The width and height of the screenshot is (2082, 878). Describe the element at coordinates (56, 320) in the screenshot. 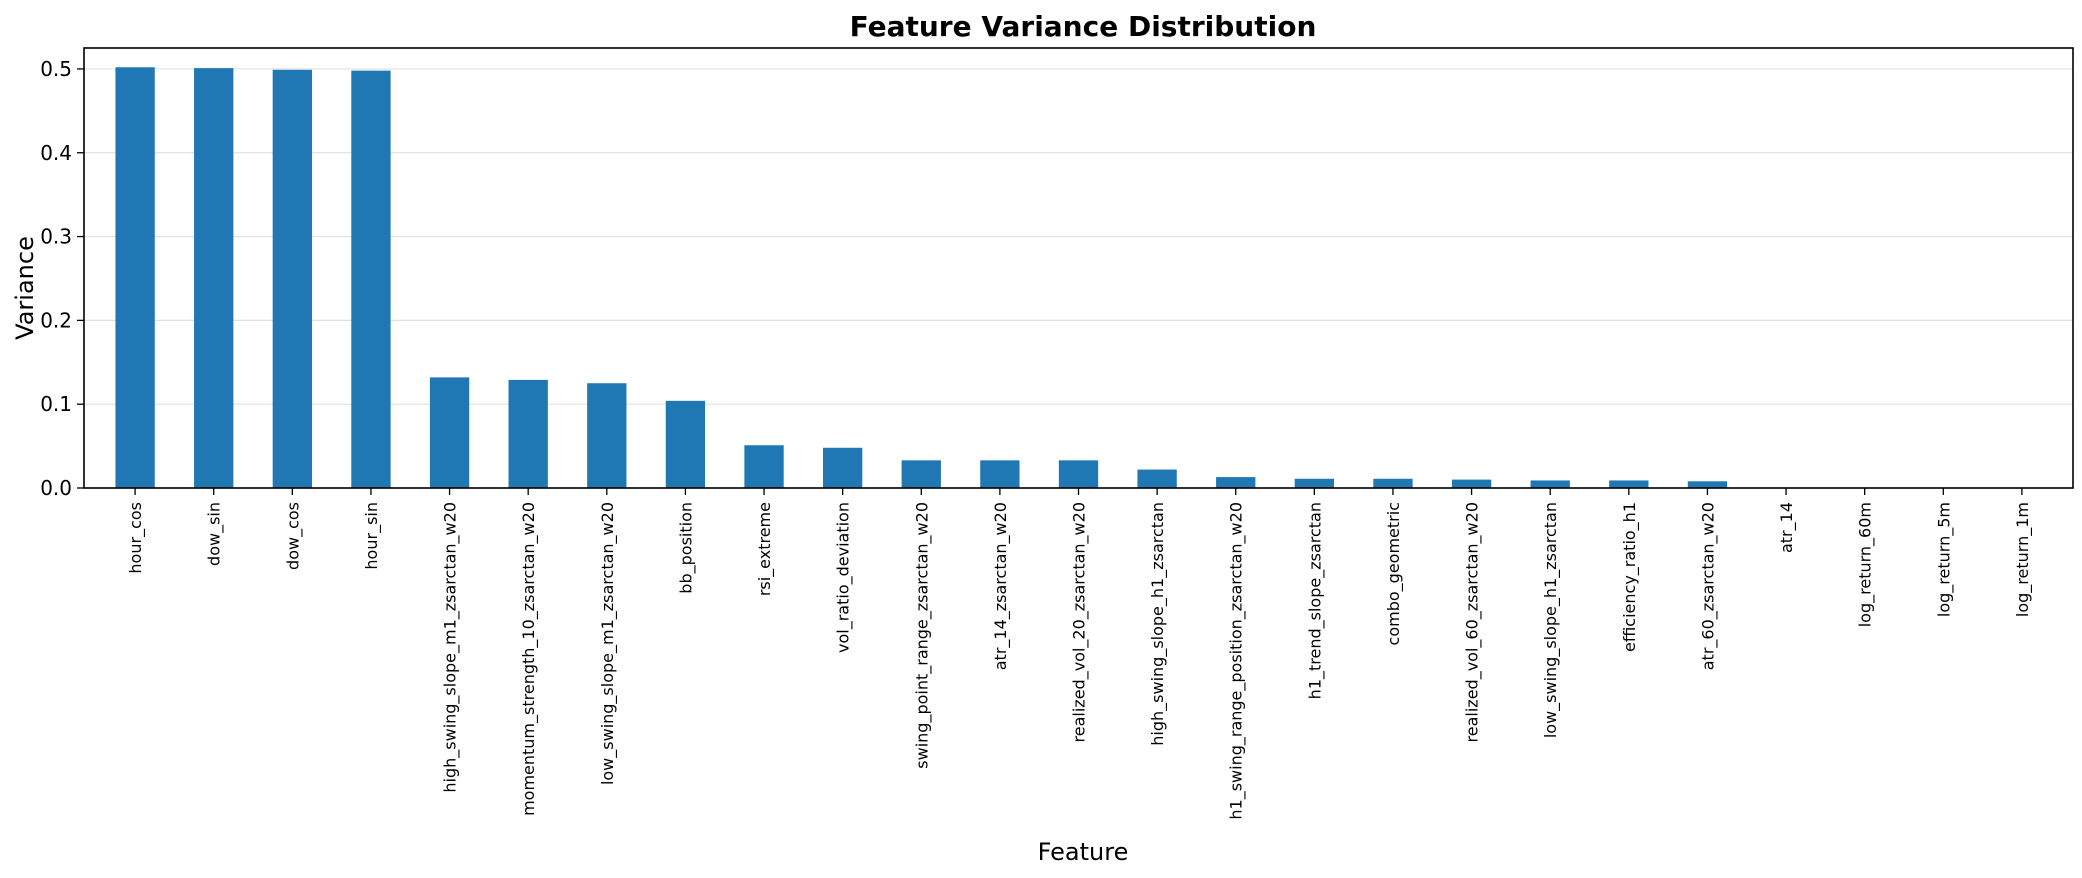

I see `y-tick-label: 0.2` at that location.